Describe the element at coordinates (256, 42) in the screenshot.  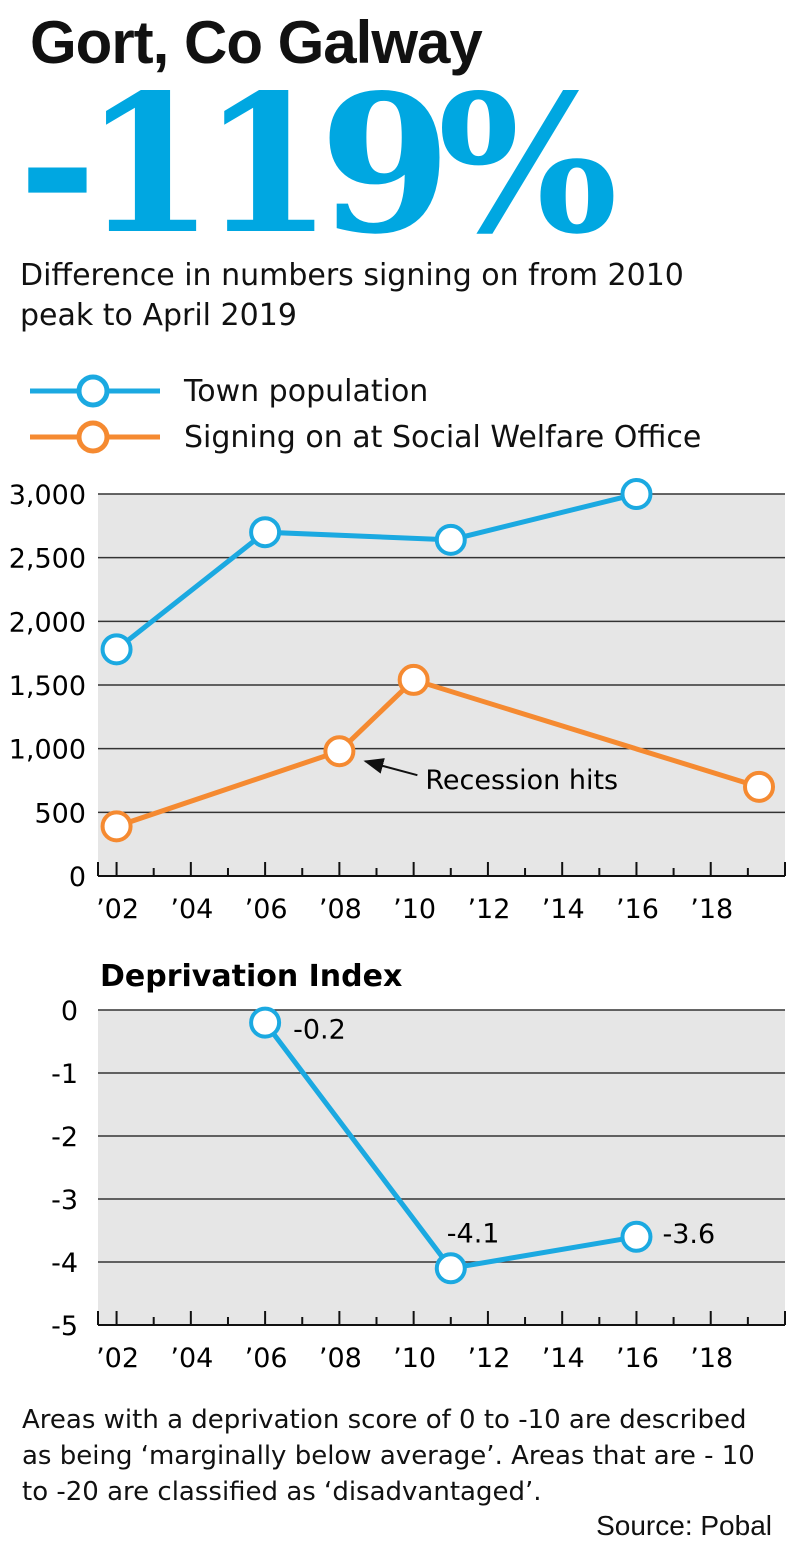
I see `chart-title: Gort, Co Galway` at that location.